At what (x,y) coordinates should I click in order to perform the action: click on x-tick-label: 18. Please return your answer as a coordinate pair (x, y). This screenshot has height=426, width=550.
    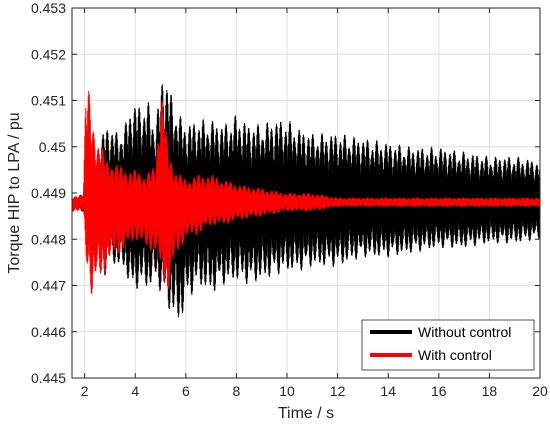
    Looking at the image, I should click on (490, 391).